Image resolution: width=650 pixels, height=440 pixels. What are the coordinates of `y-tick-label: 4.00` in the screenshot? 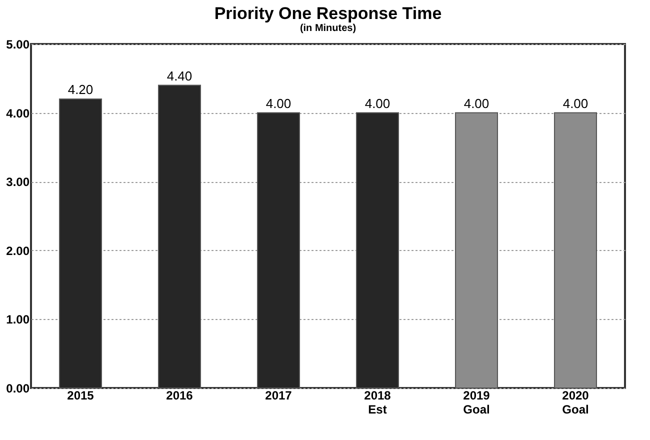 It's located at (18, 113).